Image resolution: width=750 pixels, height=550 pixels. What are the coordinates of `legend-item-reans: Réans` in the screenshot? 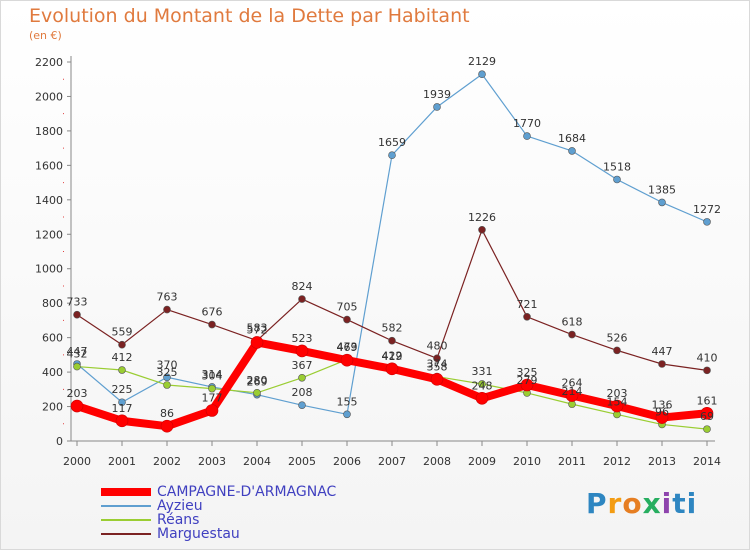 It's located at (218, 520).